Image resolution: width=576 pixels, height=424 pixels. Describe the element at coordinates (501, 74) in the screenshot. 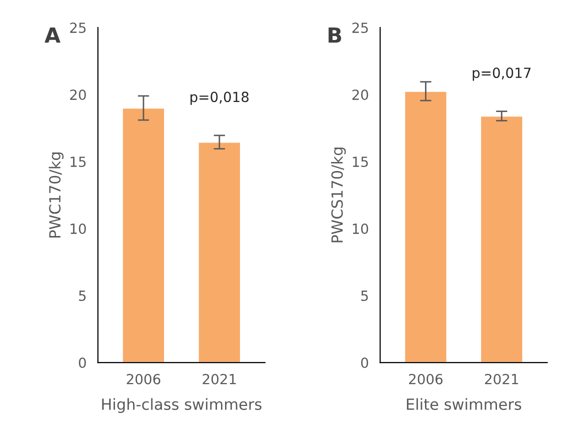

I see `annotation: p=0,017` at that location.